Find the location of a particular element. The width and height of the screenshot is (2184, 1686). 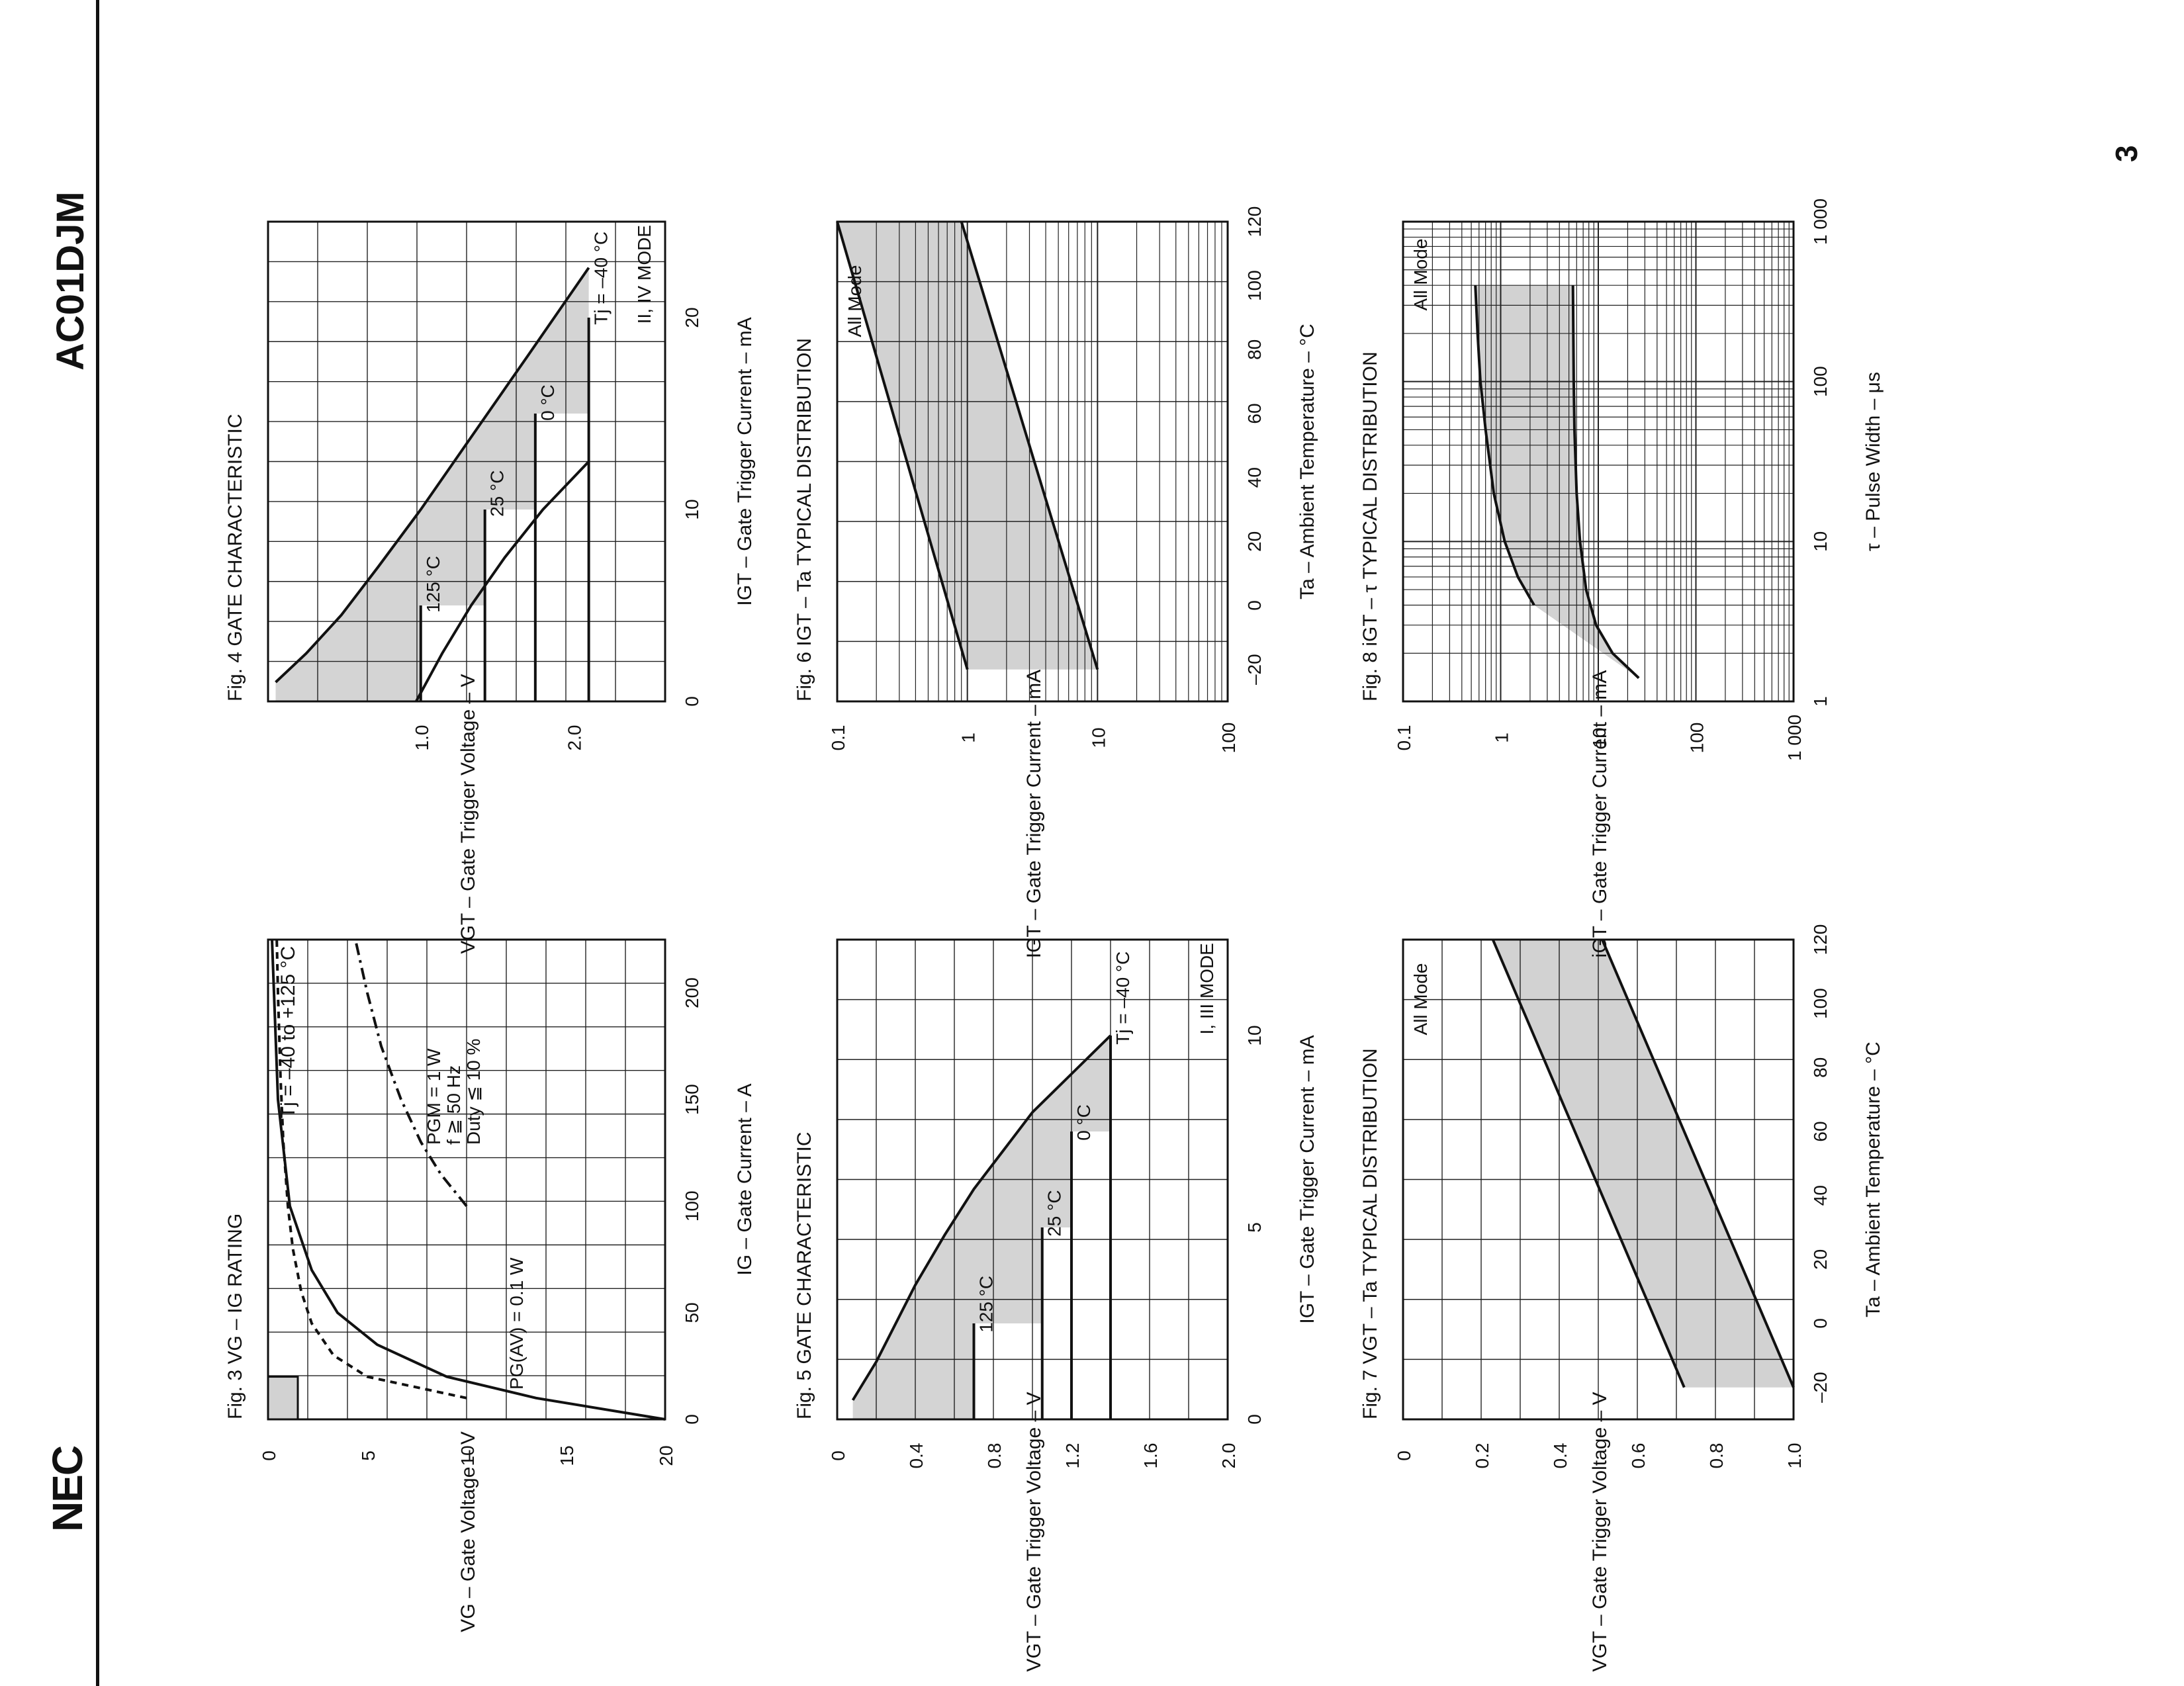

x-tick-label: 5 is located at coordinates (1254, 1227).